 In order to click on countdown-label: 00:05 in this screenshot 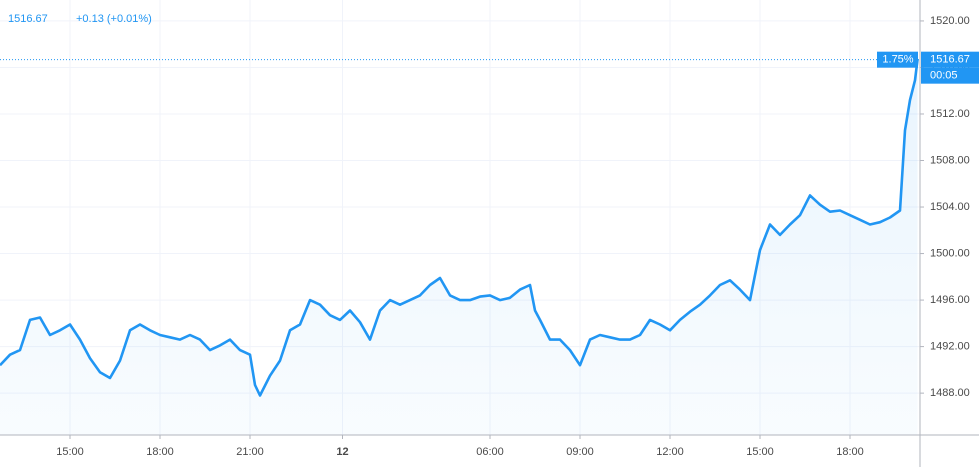, I will do `click(944, 76)`.